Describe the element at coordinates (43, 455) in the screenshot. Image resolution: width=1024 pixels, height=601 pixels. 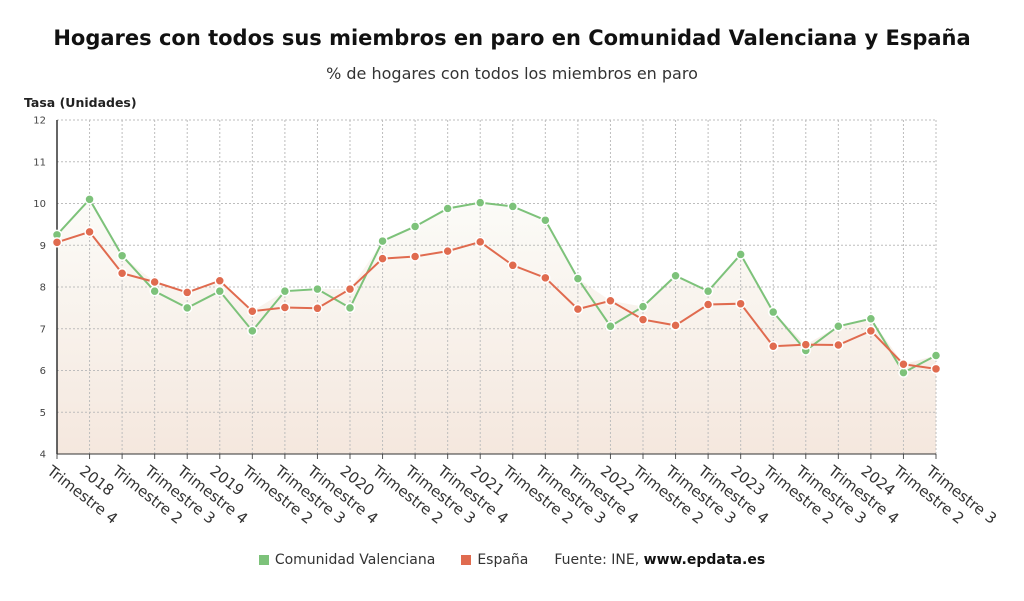
I see `y-tick-label: 4` at that location.